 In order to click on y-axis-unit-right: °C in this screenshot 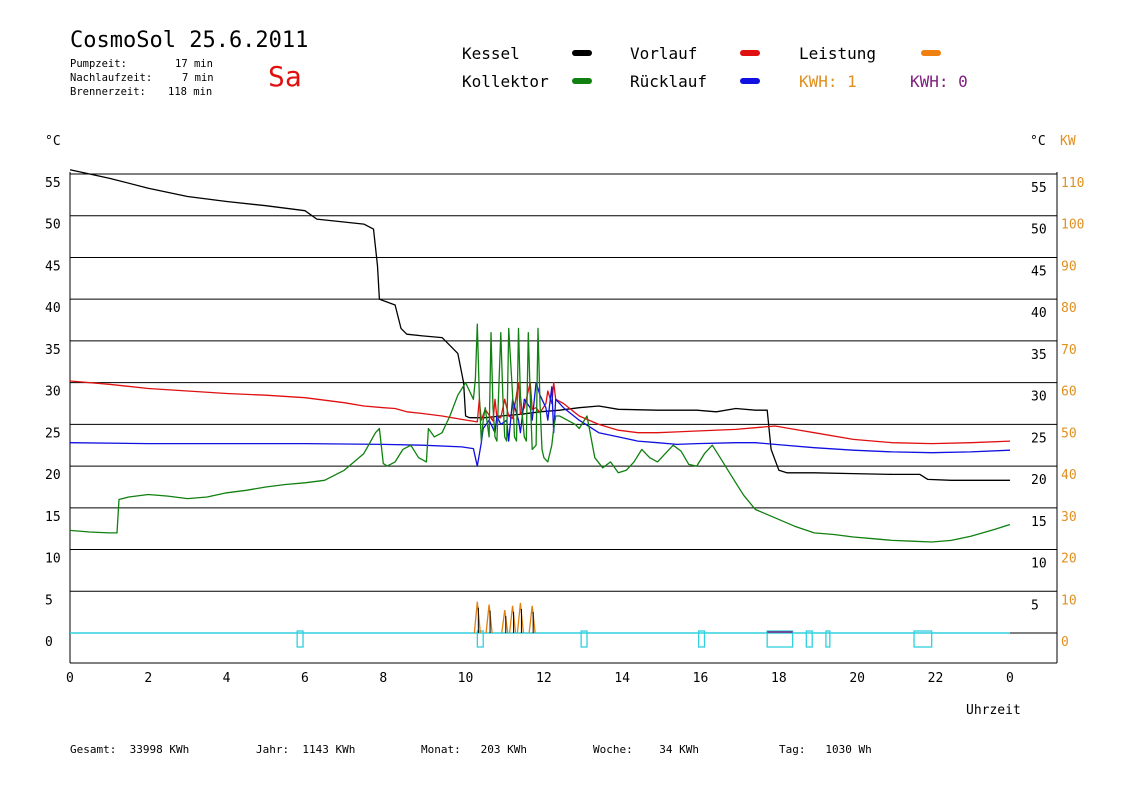, I will do `click(1038, 141)`.